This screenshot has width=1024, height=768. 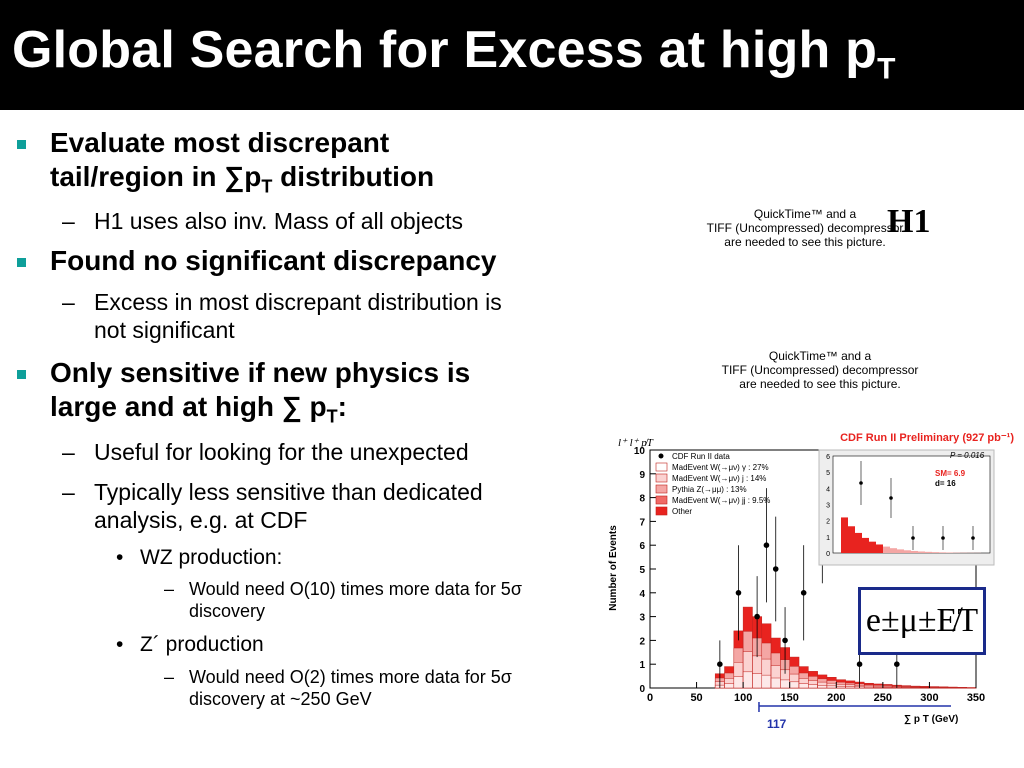 What do you see at coordinates (790, 698) in the screenshot?
I see `x-tick-label: 150` at bounding box center [790, 698].